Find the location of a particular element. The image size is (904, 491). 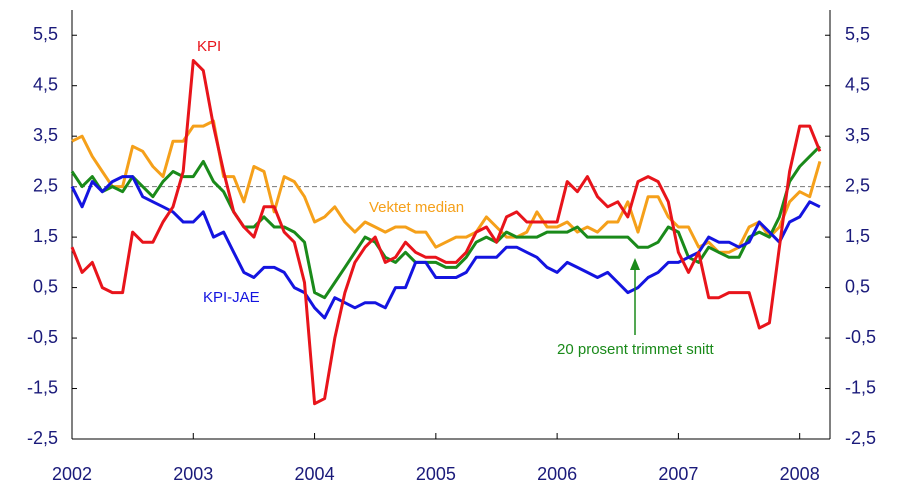

x-tick-label: 2008 is located at coordinates (800, 474).